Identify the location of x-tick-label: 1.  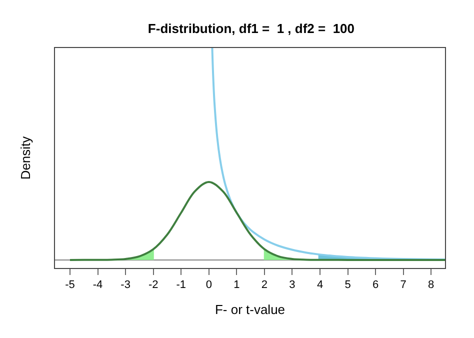
(237, 285).